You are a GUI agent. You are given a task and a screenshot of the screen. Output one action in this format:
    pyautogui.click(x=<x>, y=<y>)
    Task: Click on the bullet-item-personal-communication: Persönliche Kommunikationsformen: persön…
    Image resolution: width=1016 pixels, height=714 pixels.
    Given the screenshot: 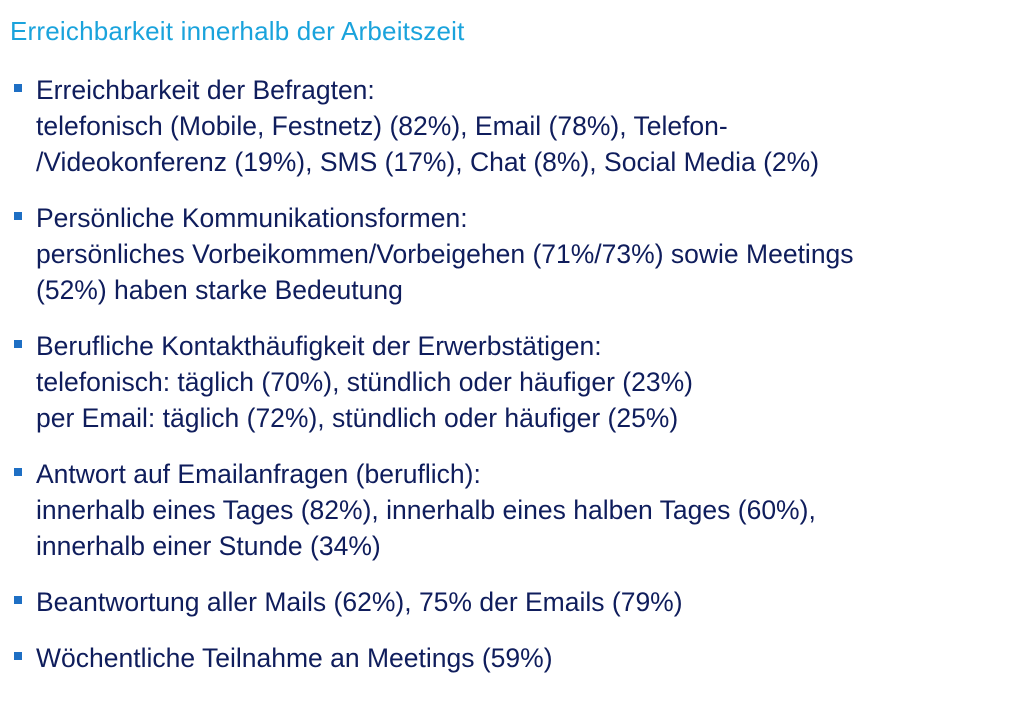 What is the action you would take?
    pyautogui.click(x=507, y=254)
    